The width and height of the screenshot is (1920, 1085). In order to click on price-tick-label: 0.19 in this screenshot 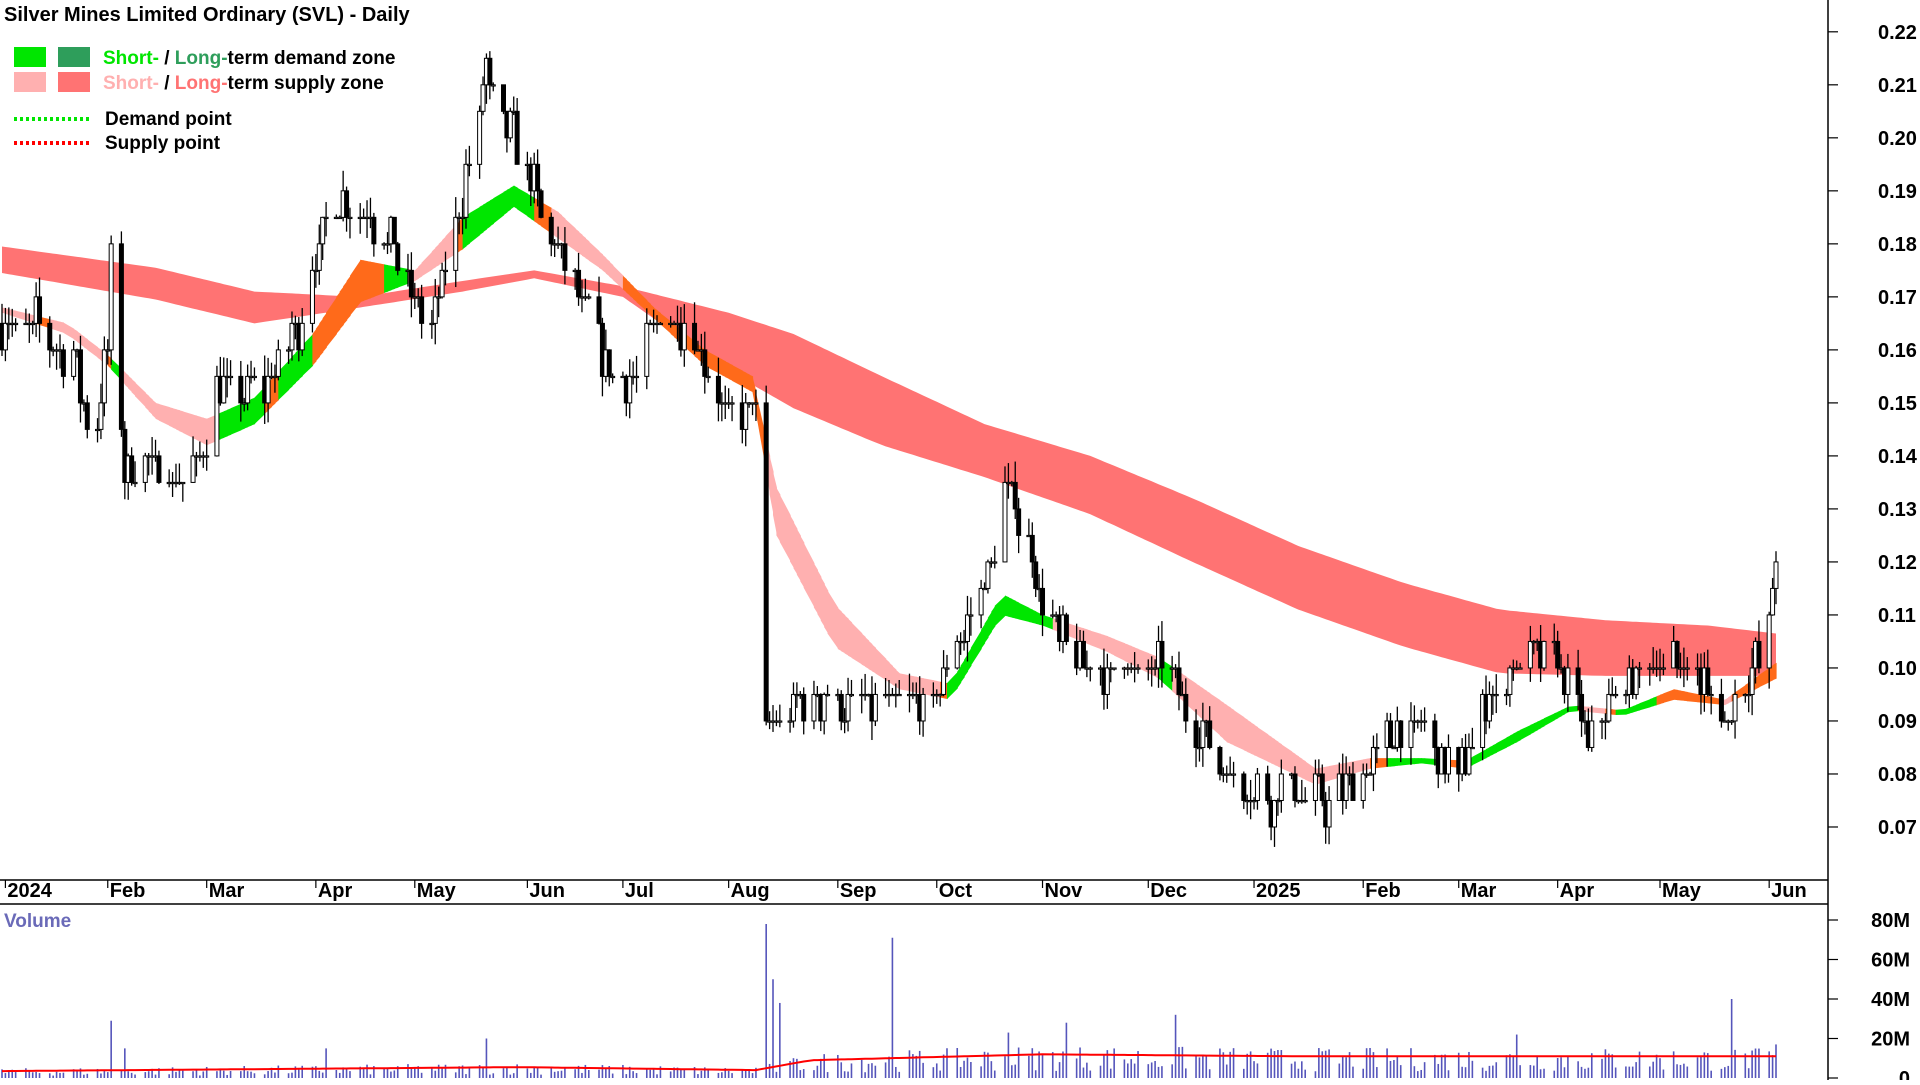, I will do `click(1897, 192)`.